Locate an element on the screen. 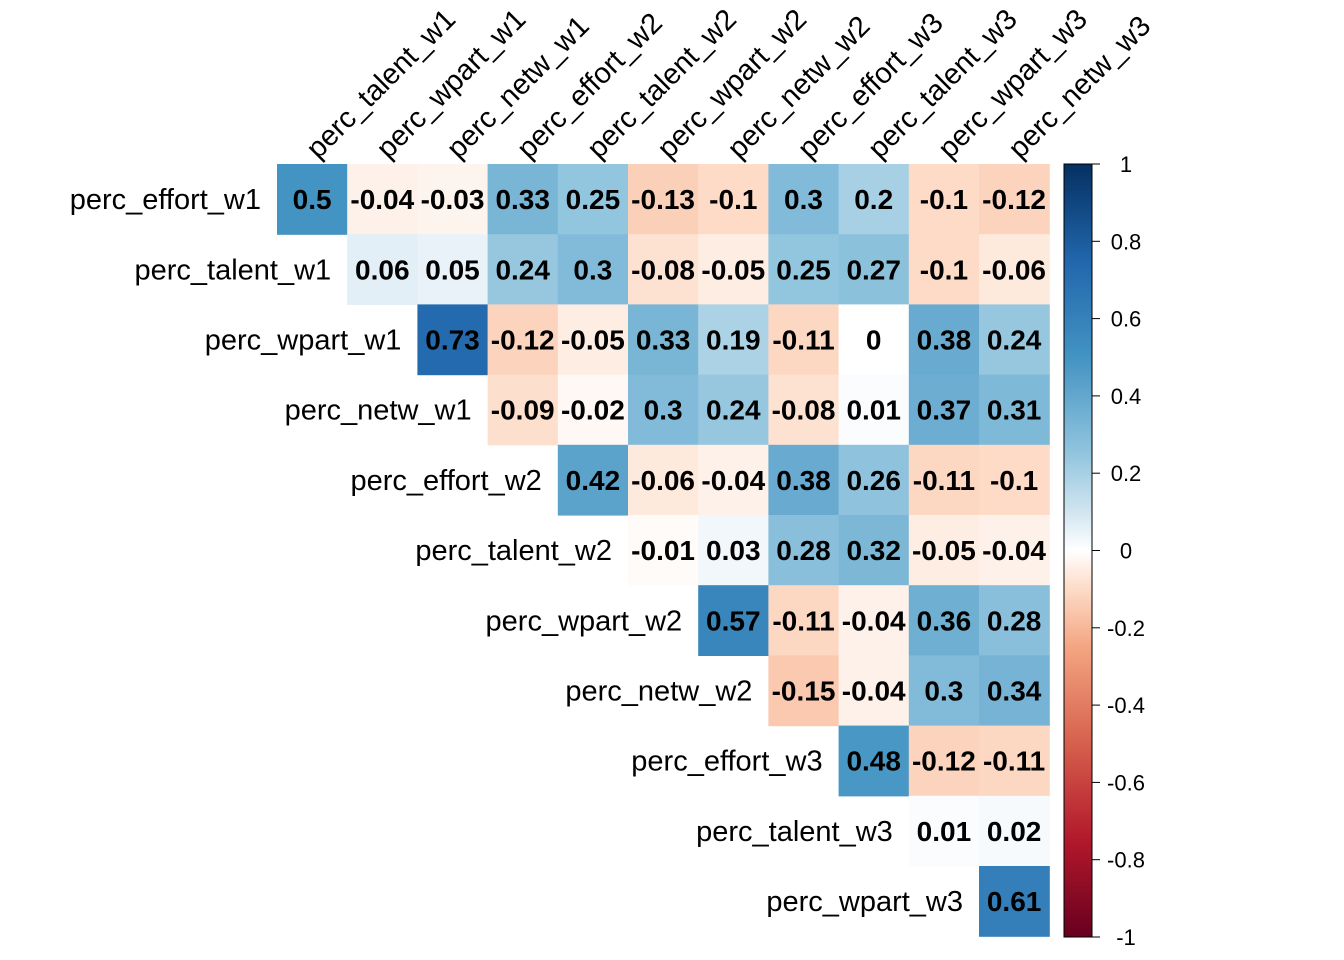 The width and height of the screenshot is (1344, 960). cell-value-label: 0.38 is located at coordinates (944, 340).